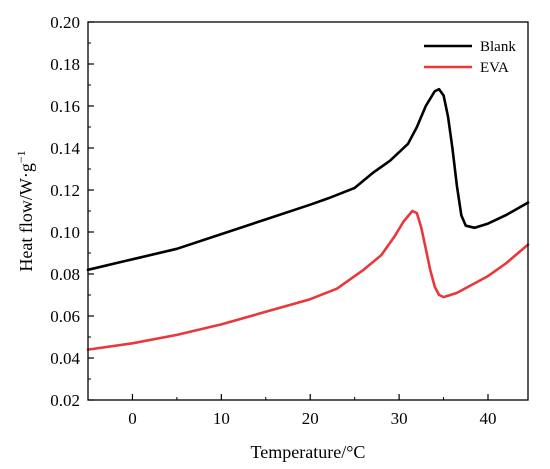 The height and width of the screenshot is (469, 550). I want to click on x-tick-label: 0, so click(132, 418).